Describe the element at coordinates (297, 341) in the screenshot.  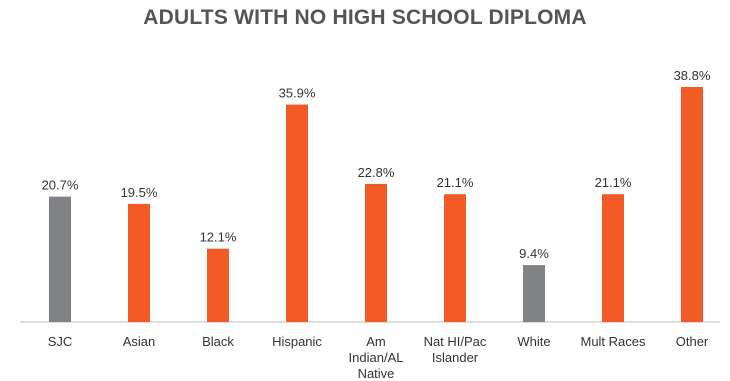
I see `category-label: Hispanic` at that location.